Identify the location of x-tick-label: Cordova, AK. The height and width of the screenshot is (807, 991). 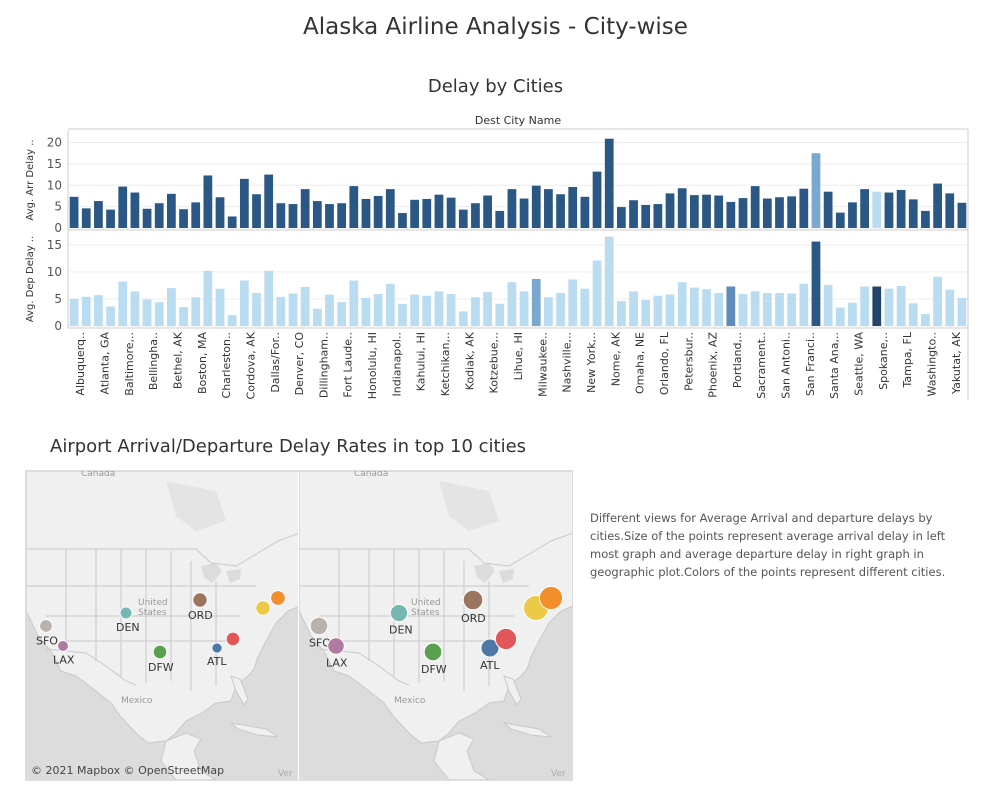
(250, 365).